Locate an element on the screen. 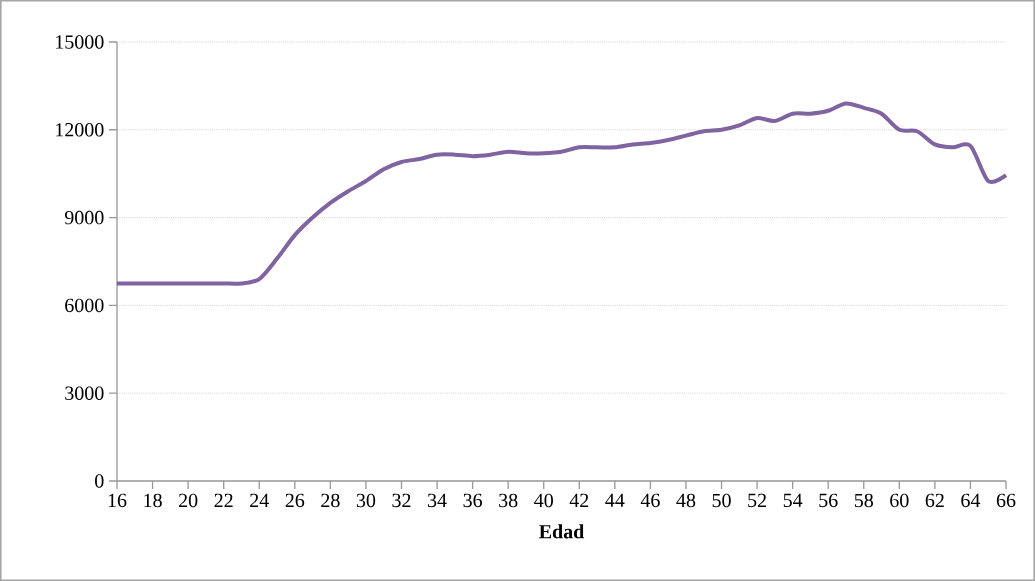 The width and height of the screenshot is (1035, 581). y-tick-label: 6000 is located at coordinates (84, 305).